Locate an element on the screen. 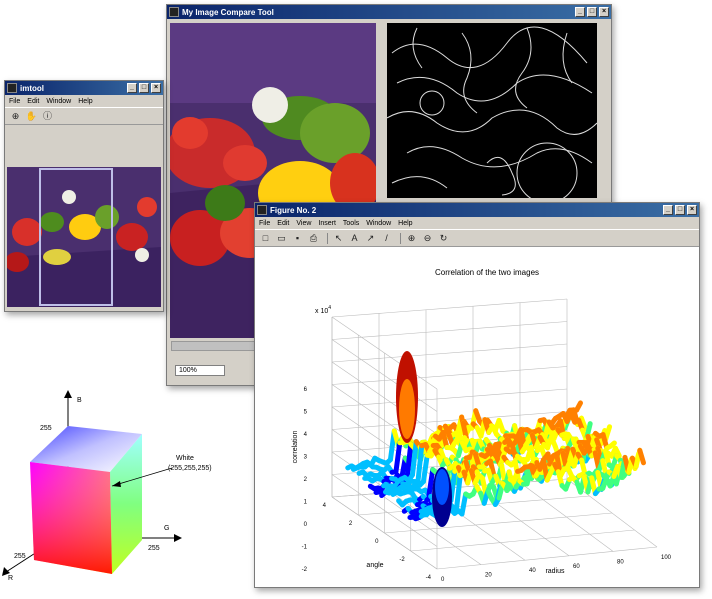 Image resolution: width=712 pixels, height=599 pixels. x-axis-label: radius is located at coordinates (555, 571).